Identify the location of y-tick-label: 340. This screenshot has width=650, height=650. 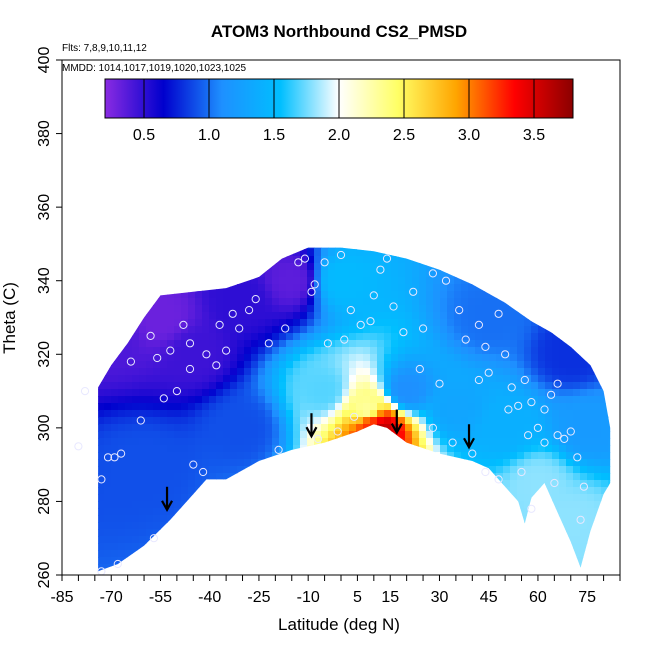
(44, 280).